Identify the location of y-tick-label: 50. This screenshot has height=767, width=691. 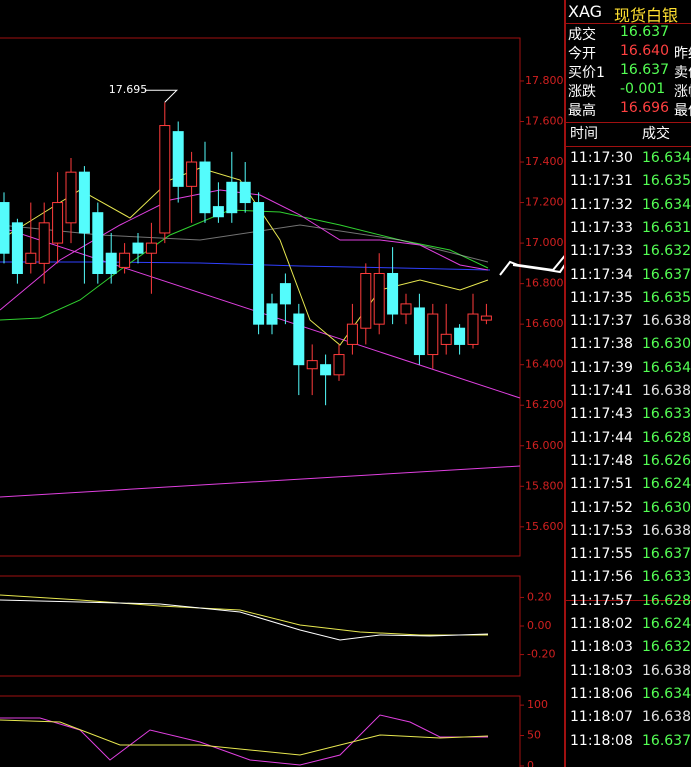
(534, 735).